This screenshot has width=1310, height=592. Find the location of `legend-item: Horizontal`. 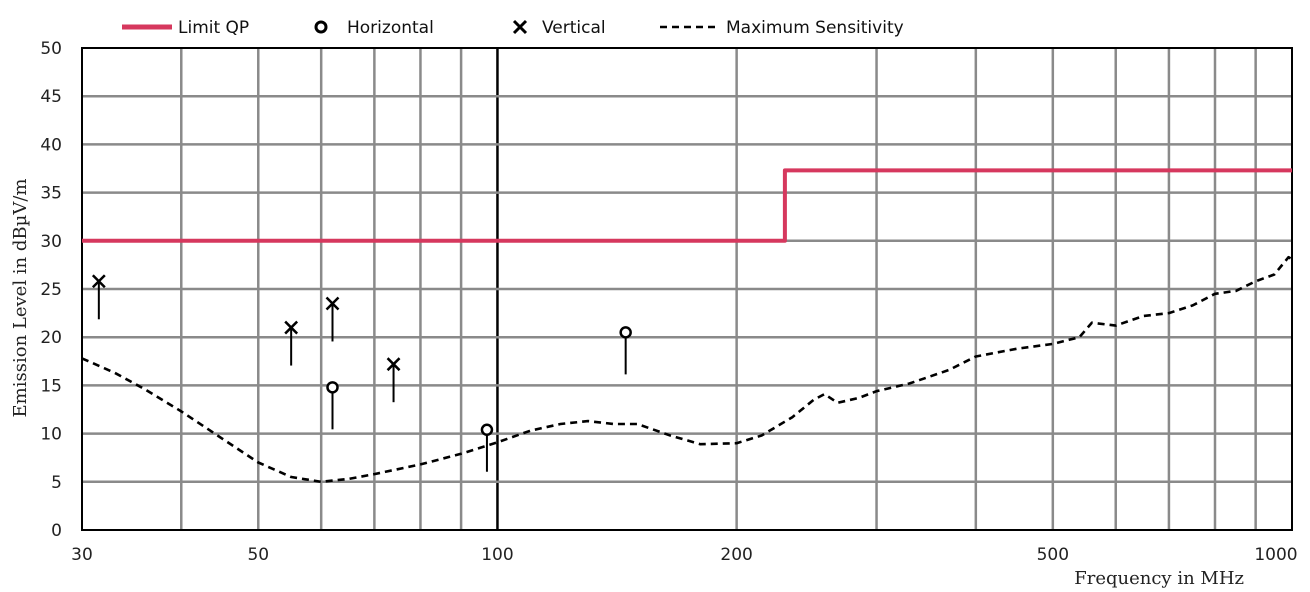

legend-item: Horizontal is located at coordinates (374, 28).